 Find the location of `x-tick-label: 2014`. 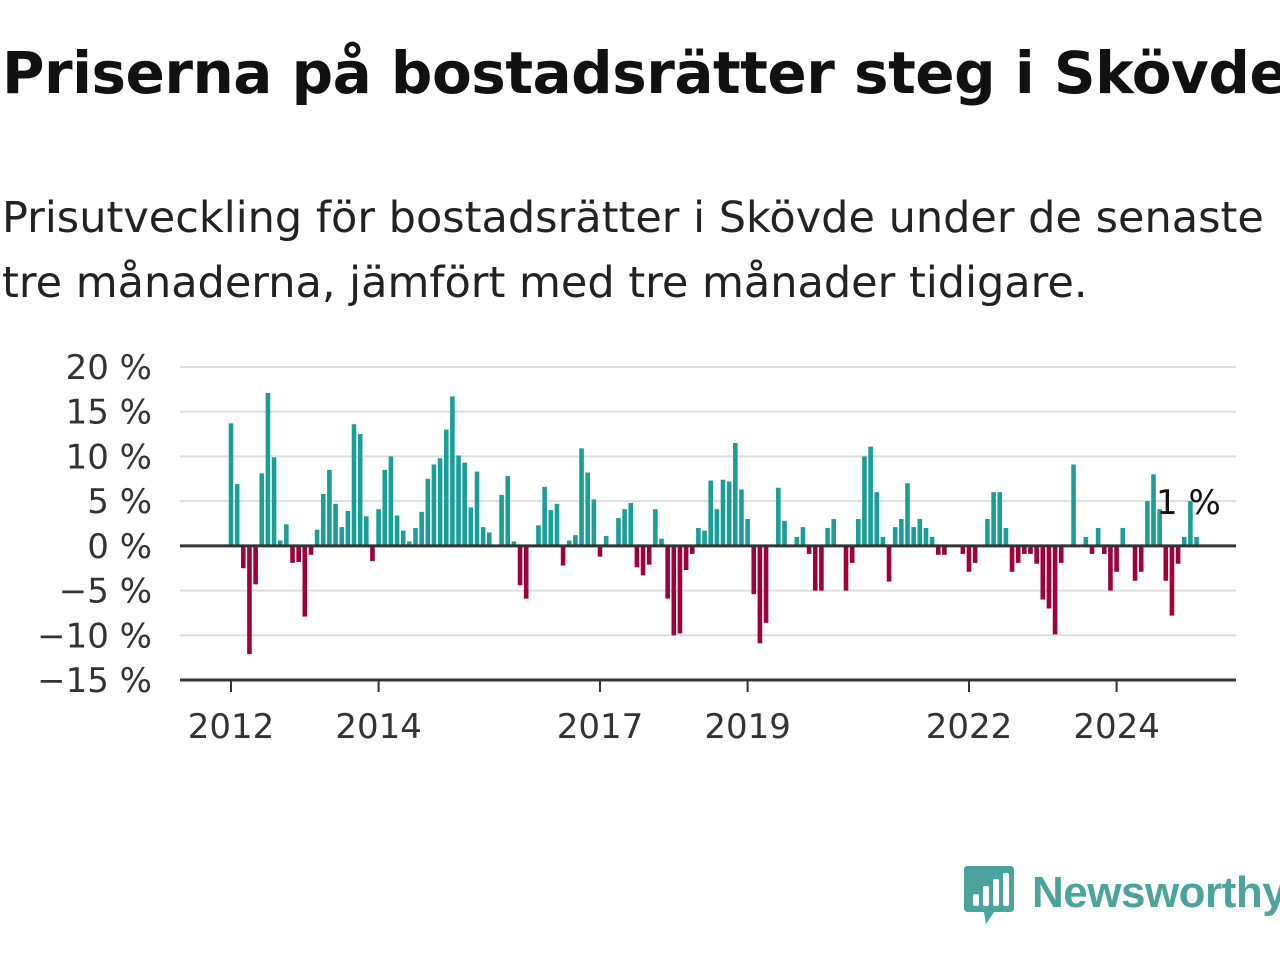

x-tick-label: 2014 is located at coordinates (378, 727).